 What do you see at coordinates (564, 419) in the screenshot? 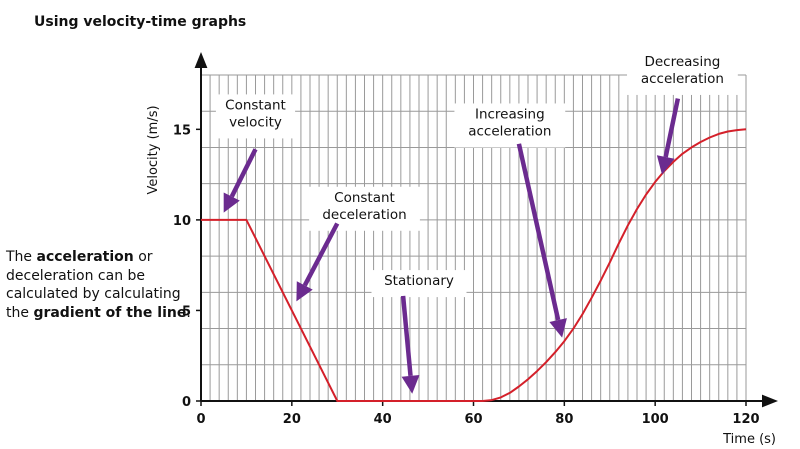
I see `x-tick-label: 80` at bounding box center [564, 419].